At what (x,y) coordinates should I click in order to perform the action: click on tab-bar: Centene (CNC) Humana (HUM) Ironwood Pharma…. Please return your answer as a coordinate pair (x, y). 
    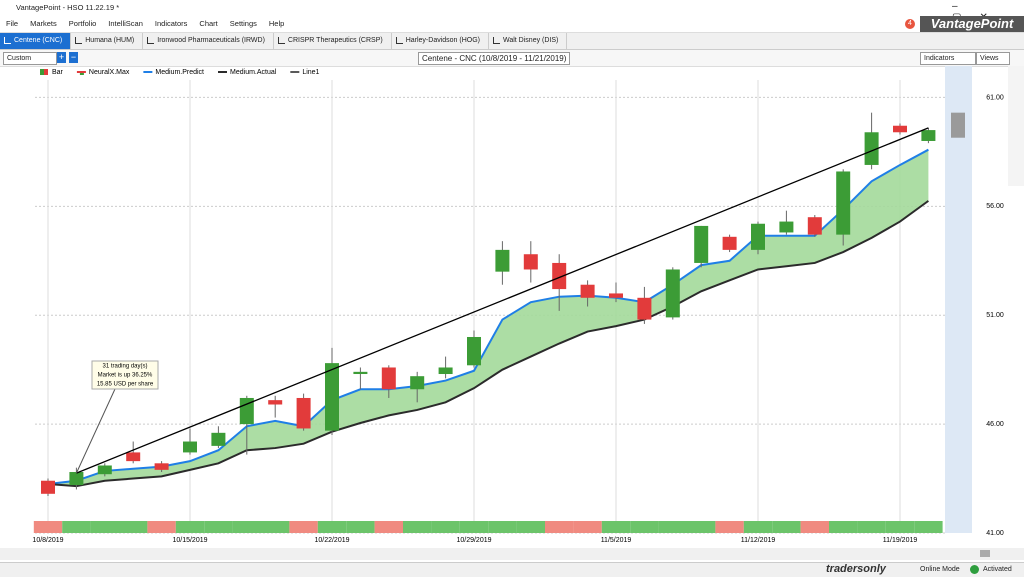
    Looking at the image, I should click on (512, 41).